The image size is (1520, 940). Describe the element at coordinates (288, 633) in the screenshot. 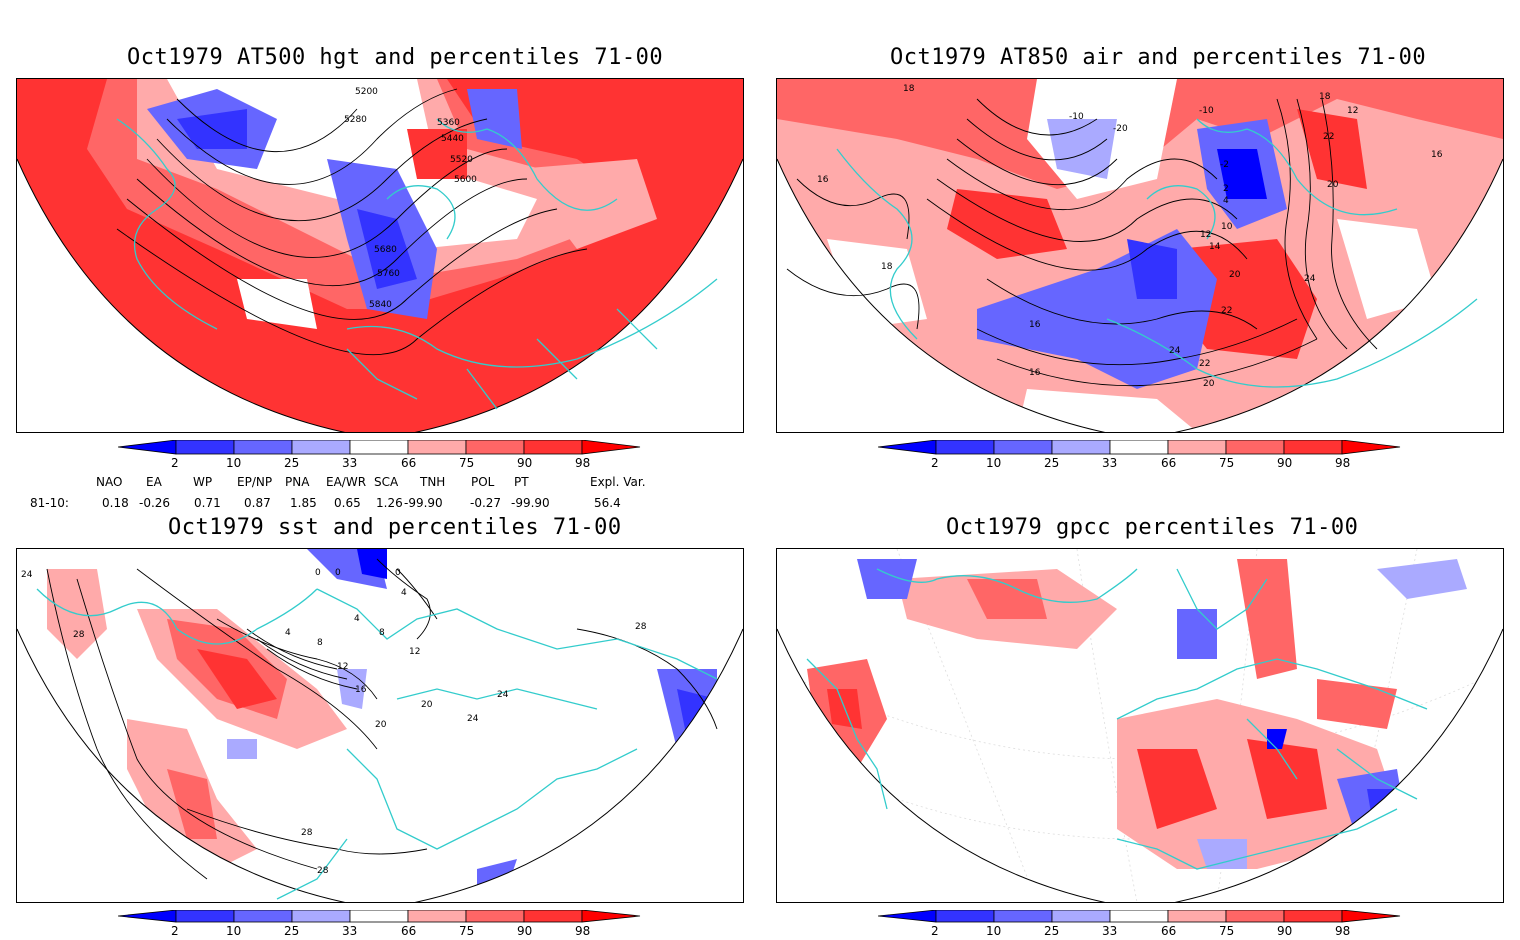

I see `contour-label-s20: 4` at that location.